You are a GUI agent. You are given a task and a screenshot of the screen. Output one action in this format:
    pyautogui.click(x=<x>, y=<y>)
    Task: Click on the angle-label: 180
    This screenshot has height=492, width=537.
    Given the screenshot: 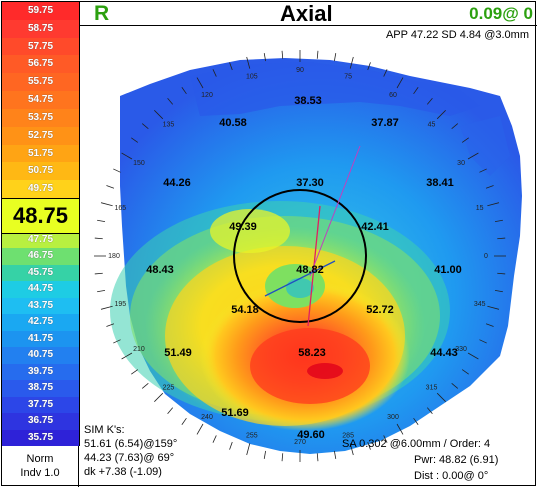 What is the action you would take?
    pyautogui.click(x=114, y=256)
    